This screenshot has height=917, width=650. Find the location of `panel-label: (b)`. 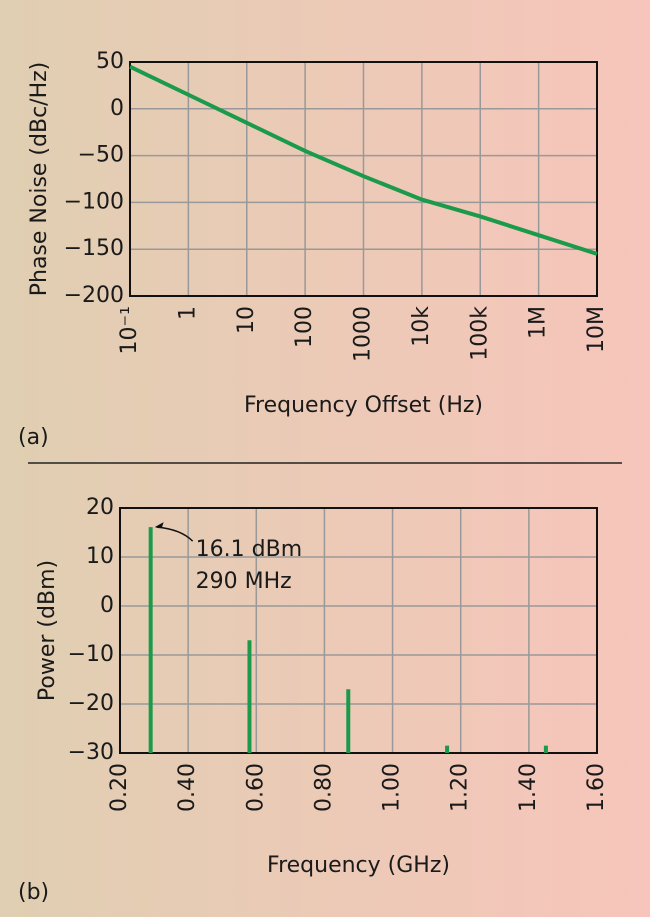

panel-label: (b) is located at coordinates (33, 892).